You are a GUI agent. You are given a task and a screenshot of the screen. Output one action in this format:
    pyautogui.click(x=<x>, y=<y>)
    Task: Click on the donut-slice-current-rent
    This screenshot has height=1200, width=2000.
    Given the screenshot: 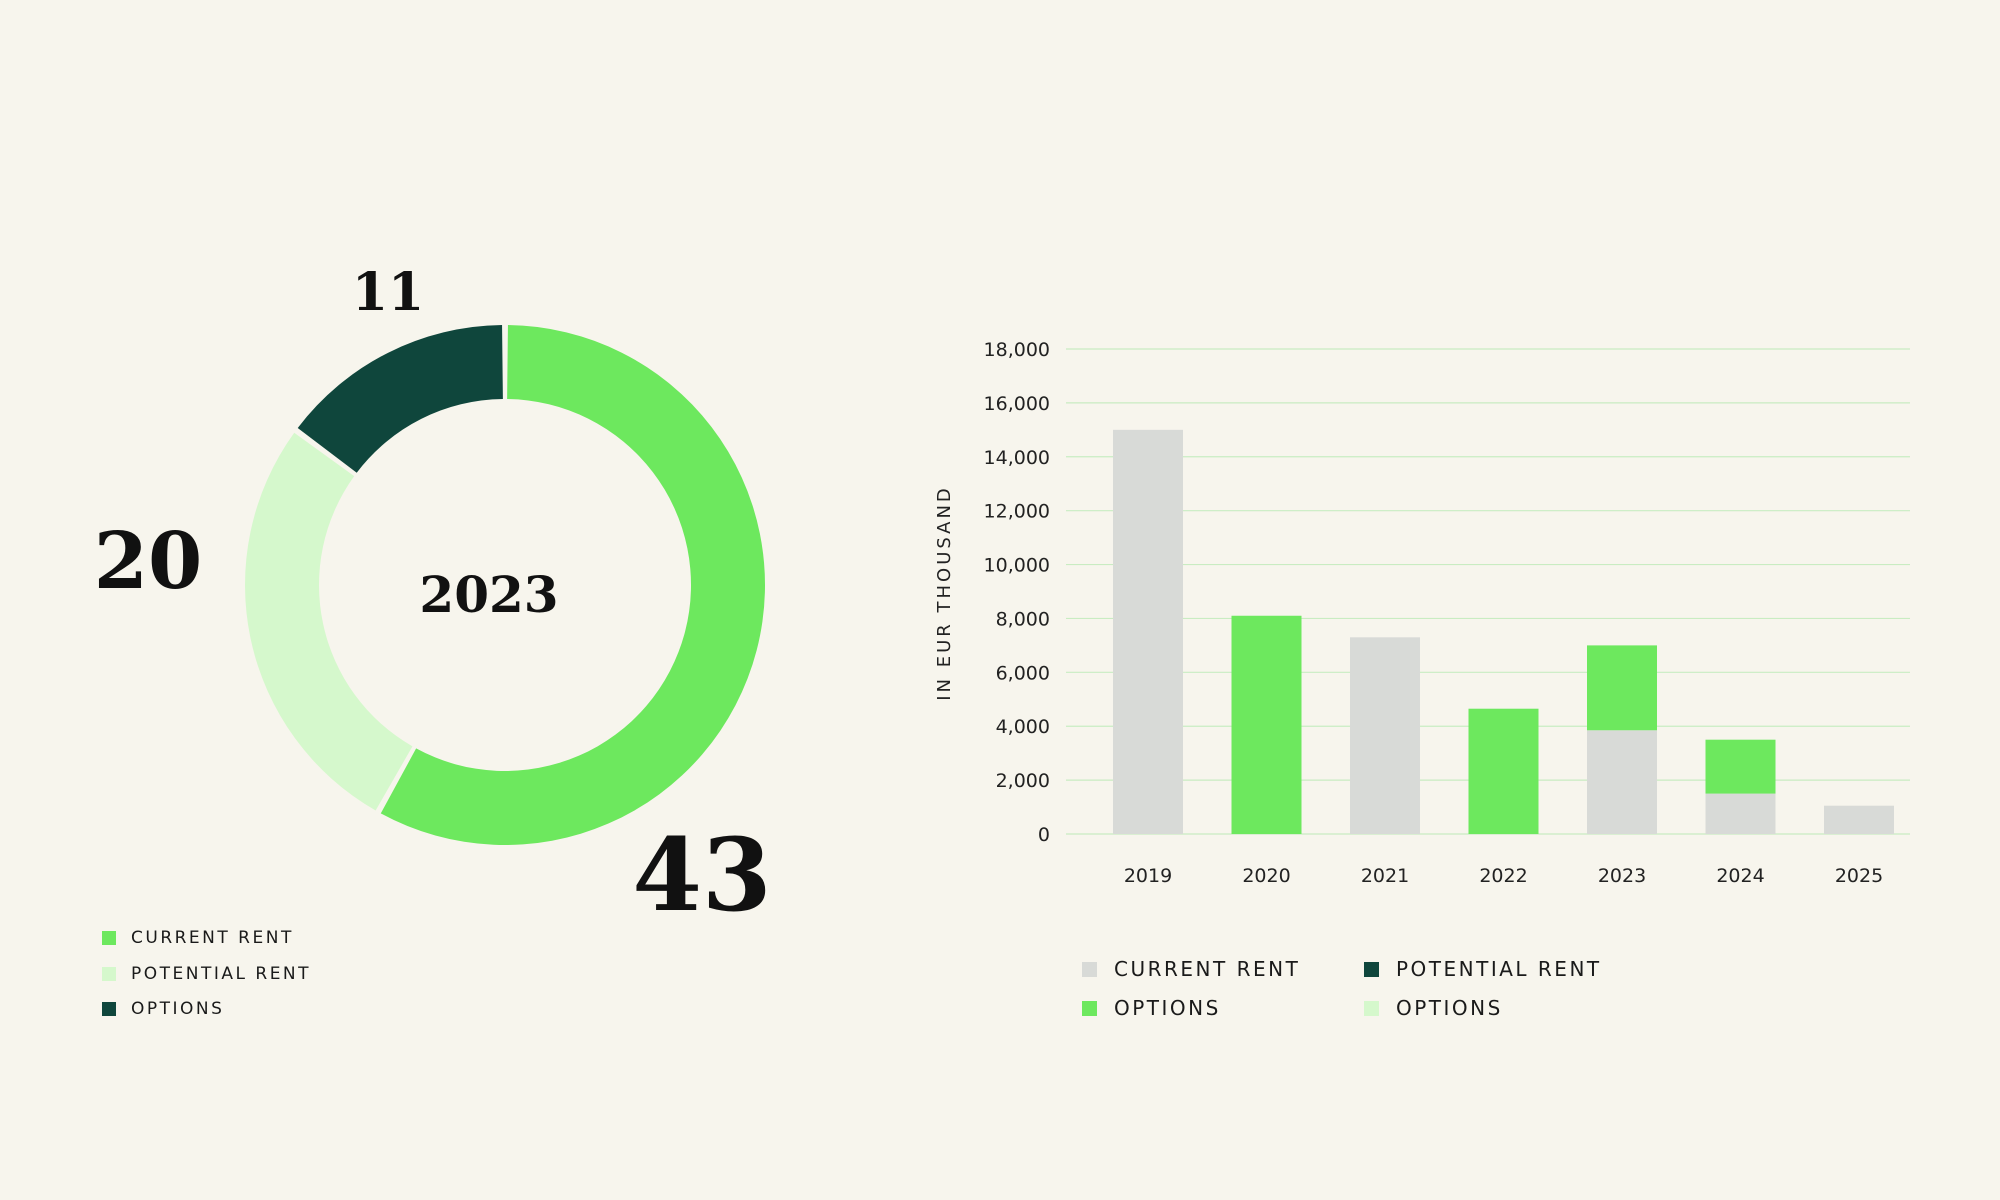 What is the action you would take?
    pyautogui.click(x=573, y=585)
    